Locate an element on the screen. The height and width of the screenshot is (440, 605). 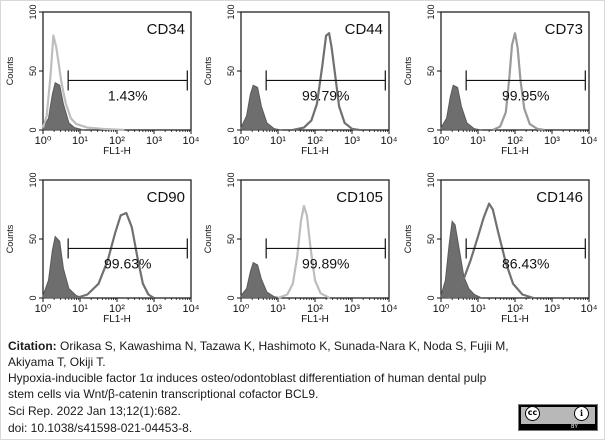
positive-percentage: 99.89% is located at coordinates (325, 263).